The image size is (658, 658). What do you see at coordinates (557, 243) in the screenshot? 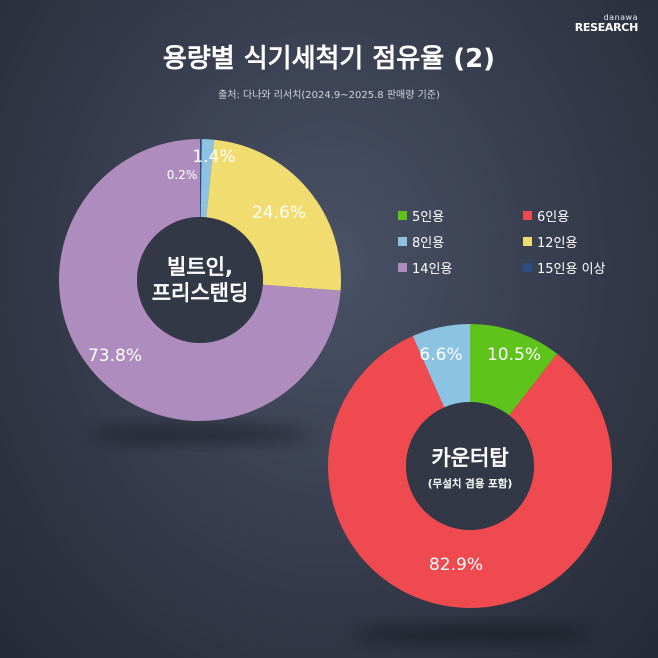
I see `legend-label: 12인용` at bounding box center [557, 243].